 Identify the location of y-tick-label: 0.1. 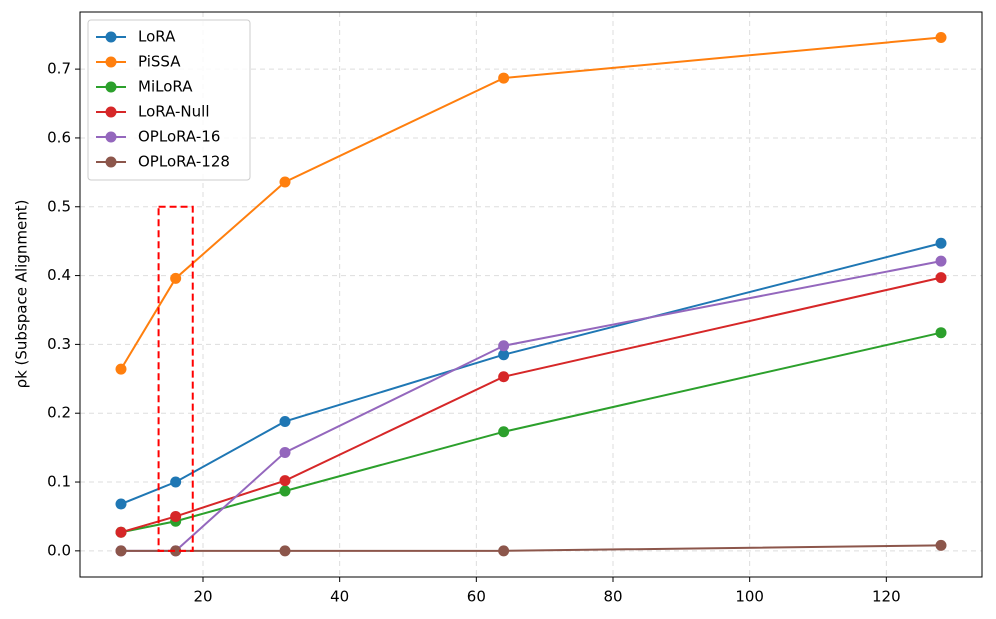
(59, 482).